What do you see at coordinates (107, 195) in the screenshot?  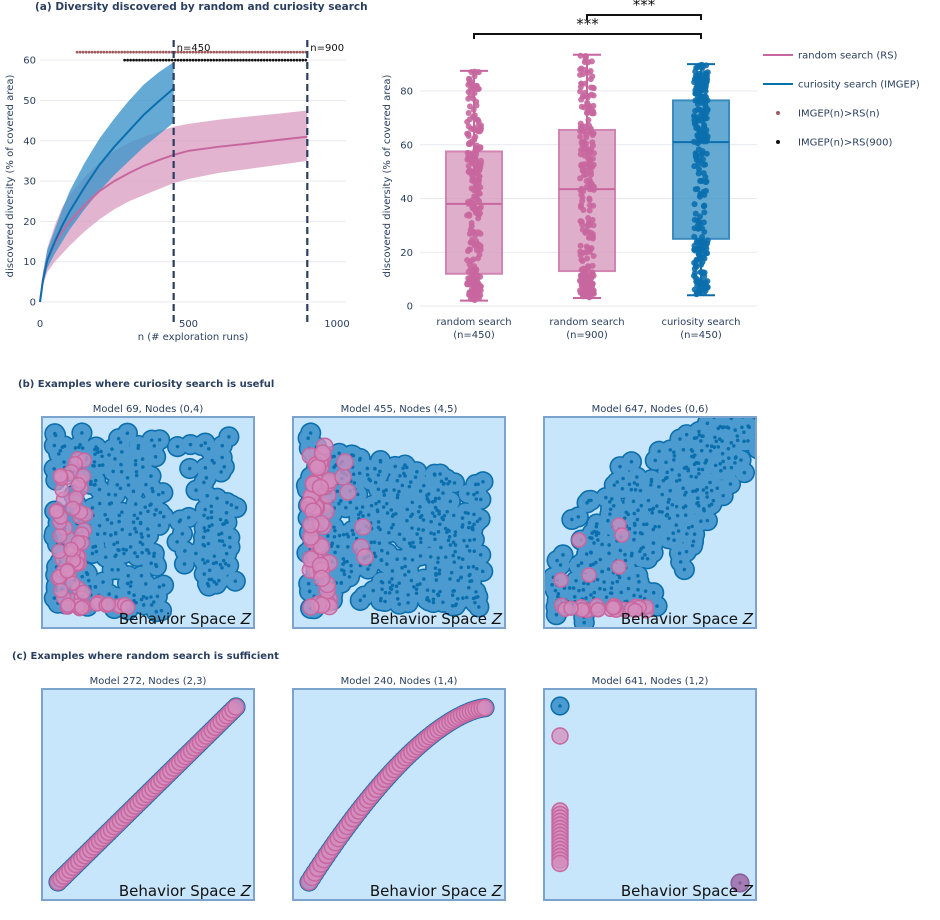 I see `line-chart-line-imgep` at bounding box center [107, 195].